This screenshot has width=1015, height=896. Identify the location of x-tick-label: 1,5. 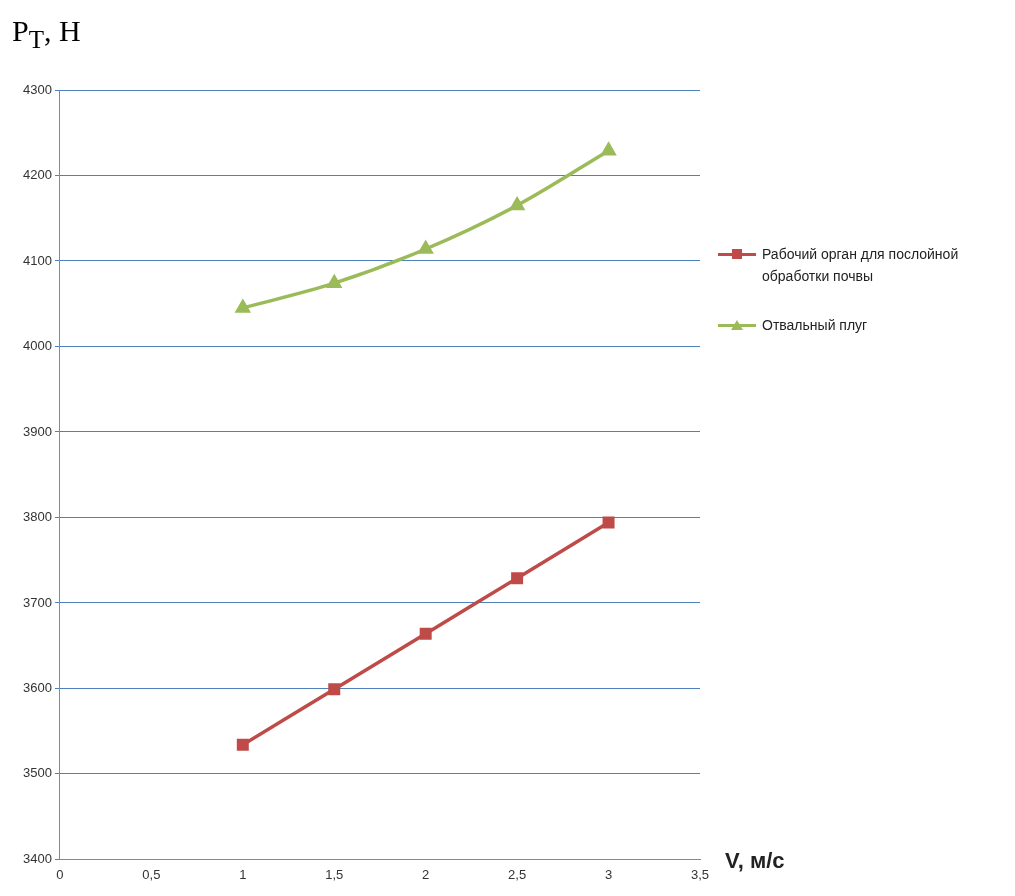
(334, 874).